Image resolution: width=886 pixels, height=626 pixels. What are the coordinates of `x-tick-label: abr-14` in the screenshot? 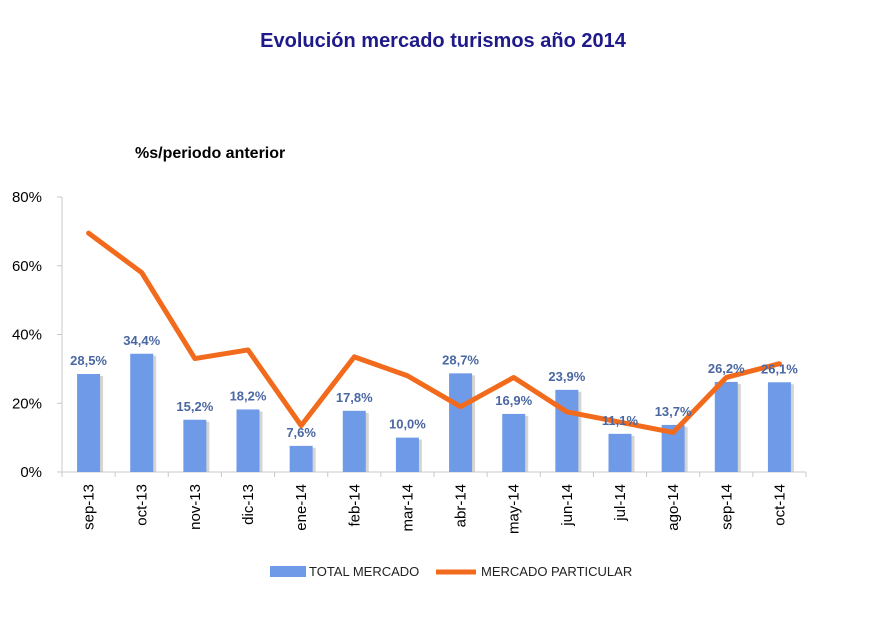 It's located at (461, 505).